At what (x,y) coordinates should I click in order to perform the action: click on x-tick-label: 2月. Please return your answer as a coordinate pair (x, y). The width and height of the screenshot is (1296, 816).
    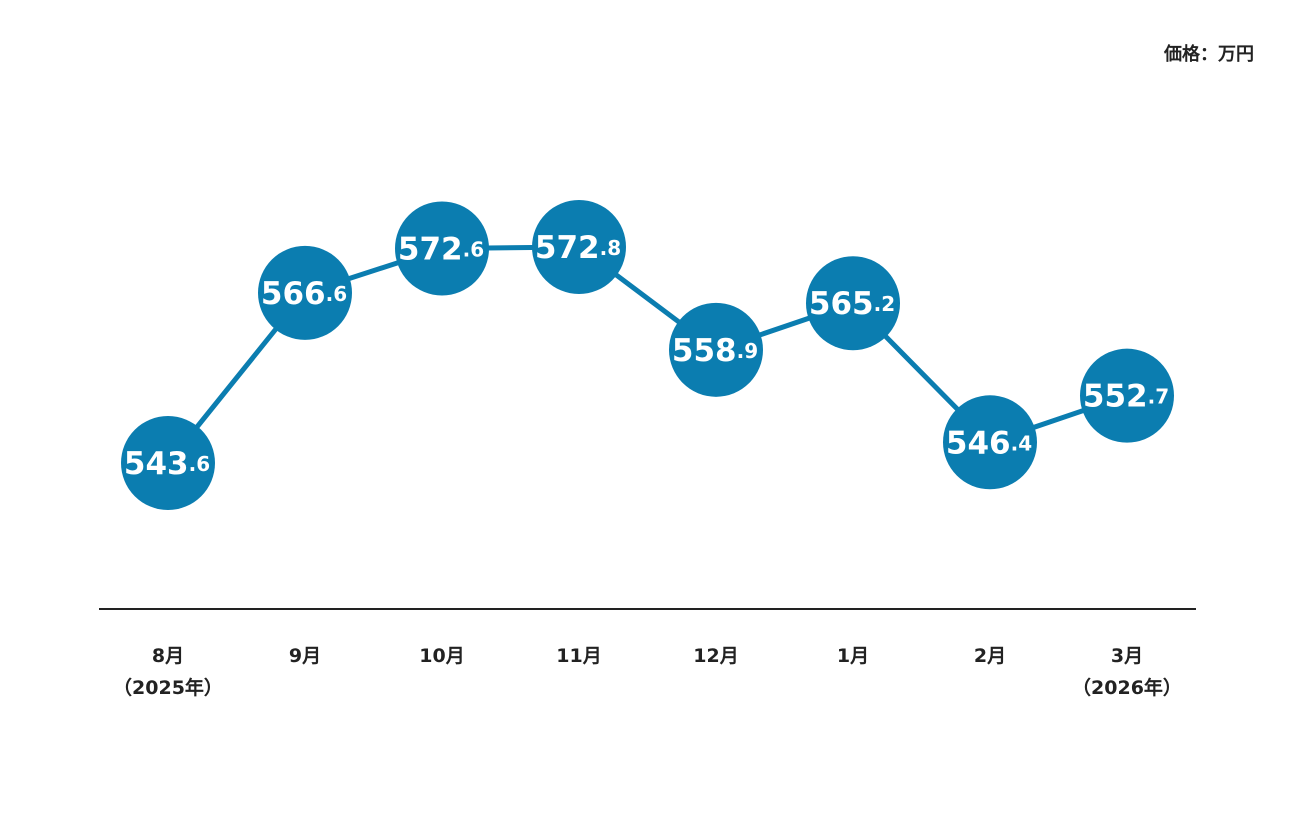
    Looking at the image, I should click on (990, 656).